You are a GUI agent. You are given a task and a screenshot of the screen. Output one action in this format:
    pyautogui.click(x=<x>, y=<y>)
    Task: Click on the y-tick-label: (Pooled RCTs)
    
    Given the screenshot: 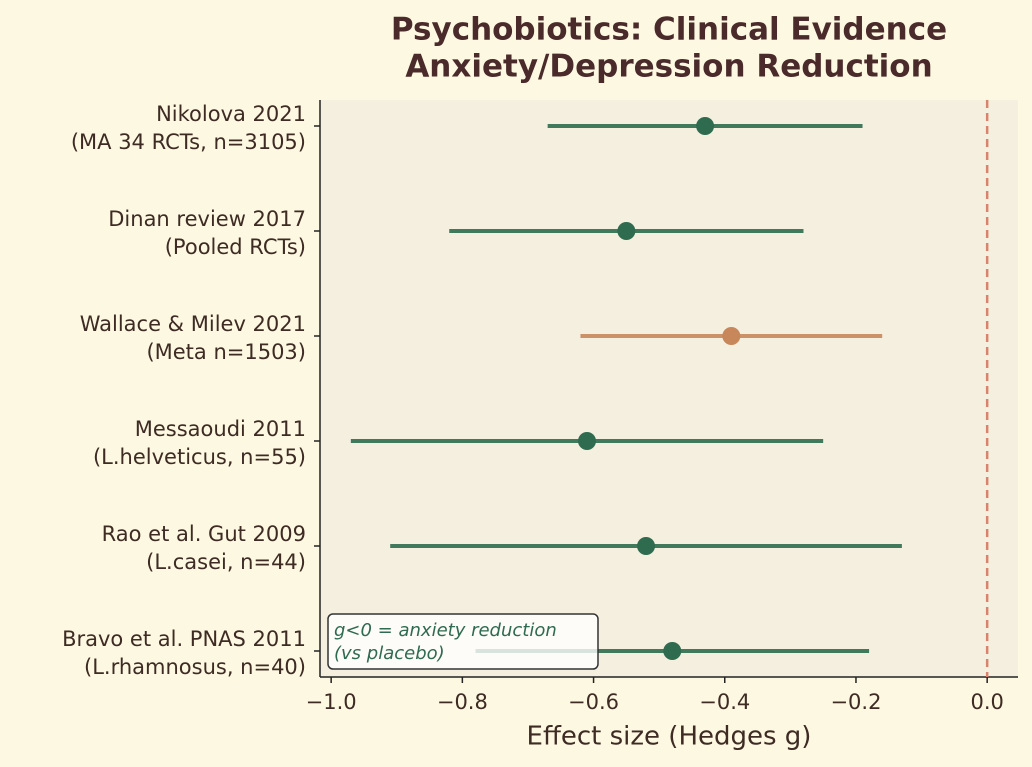 What is the action you would take?
    pyautogui.click(x=235, y=247)
    